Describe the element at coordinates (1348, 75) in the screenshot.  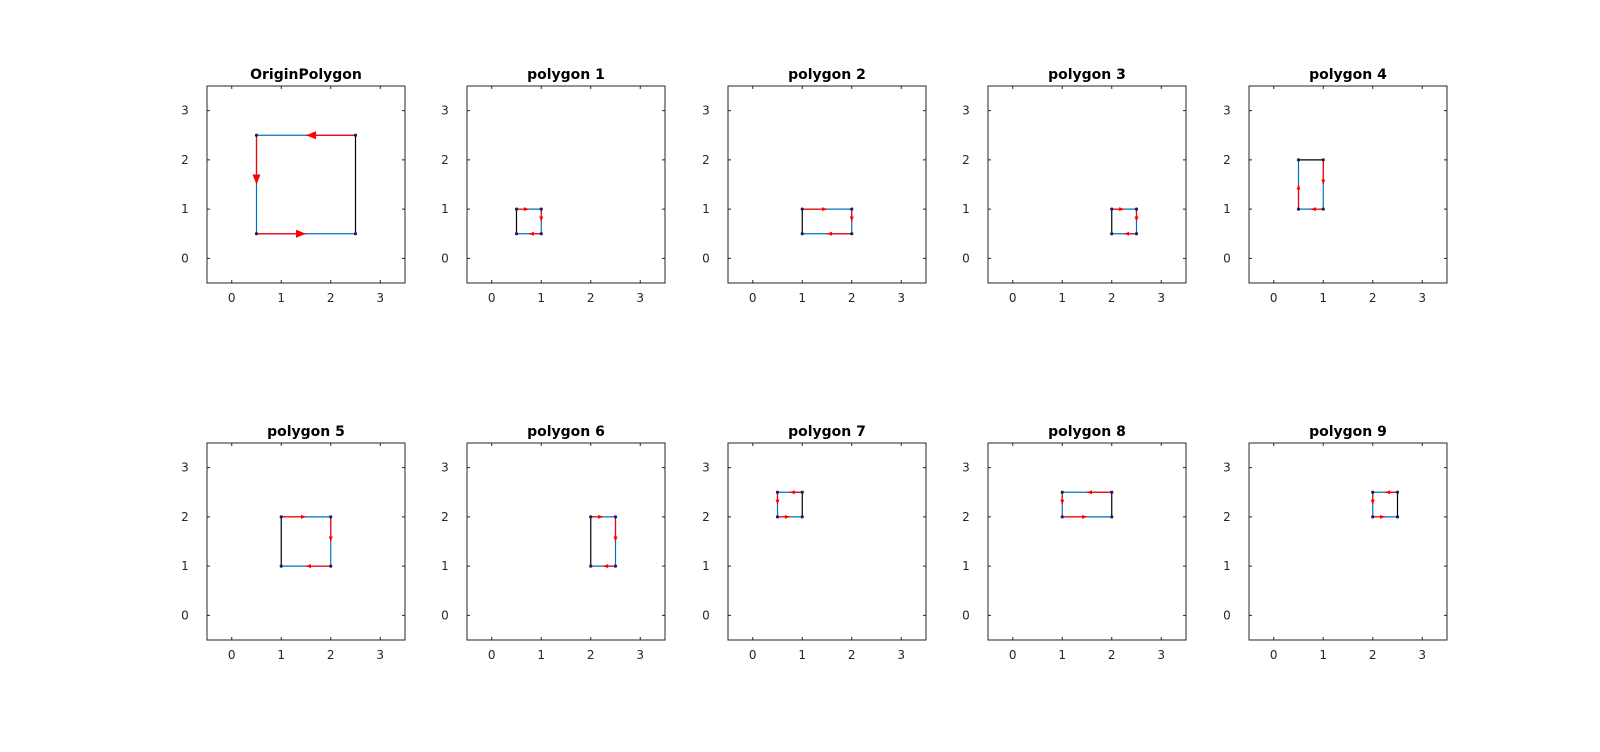
I see `subplot-title: polygon 4` at that location.